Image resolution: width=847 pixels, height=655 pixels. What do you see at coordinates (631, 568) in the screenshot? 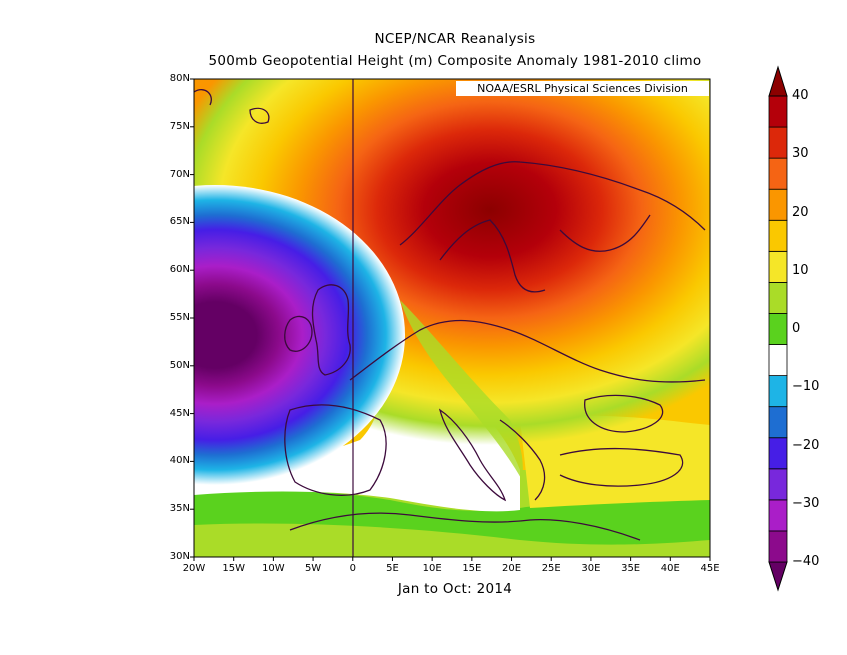
I see `lon-label: 35E` at bounding box center [631, 568].